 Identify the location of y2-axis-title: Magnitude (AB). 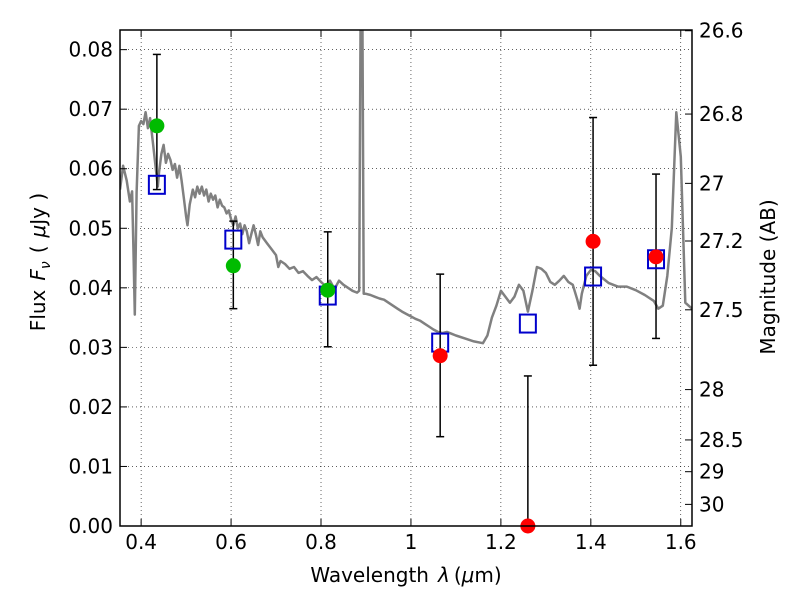
(768, 276).